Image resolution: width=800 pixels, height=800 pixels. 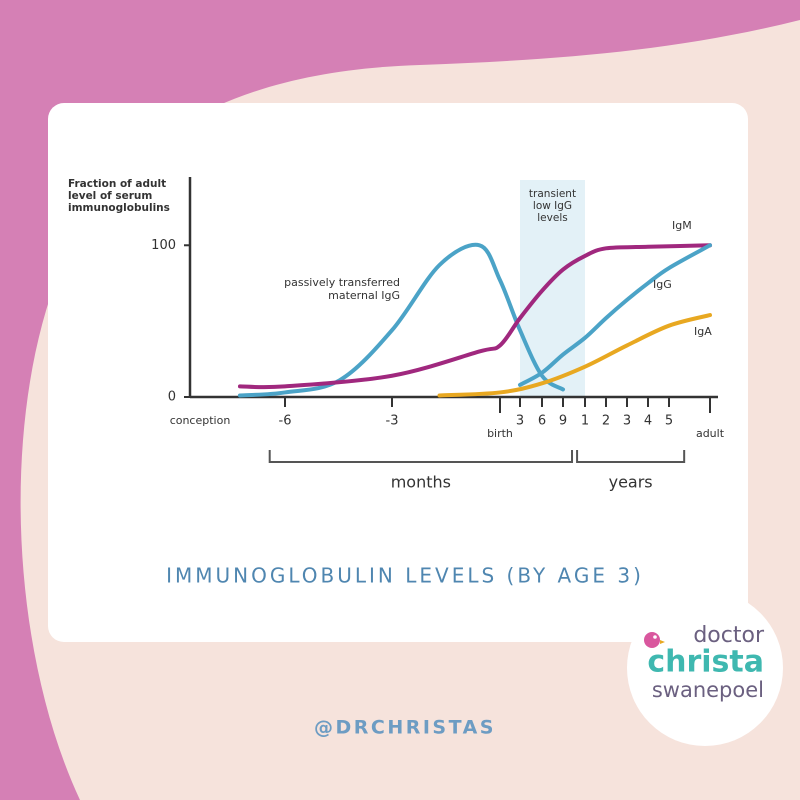 I want to click on series-label: IgA, so click(x=703, y=331).